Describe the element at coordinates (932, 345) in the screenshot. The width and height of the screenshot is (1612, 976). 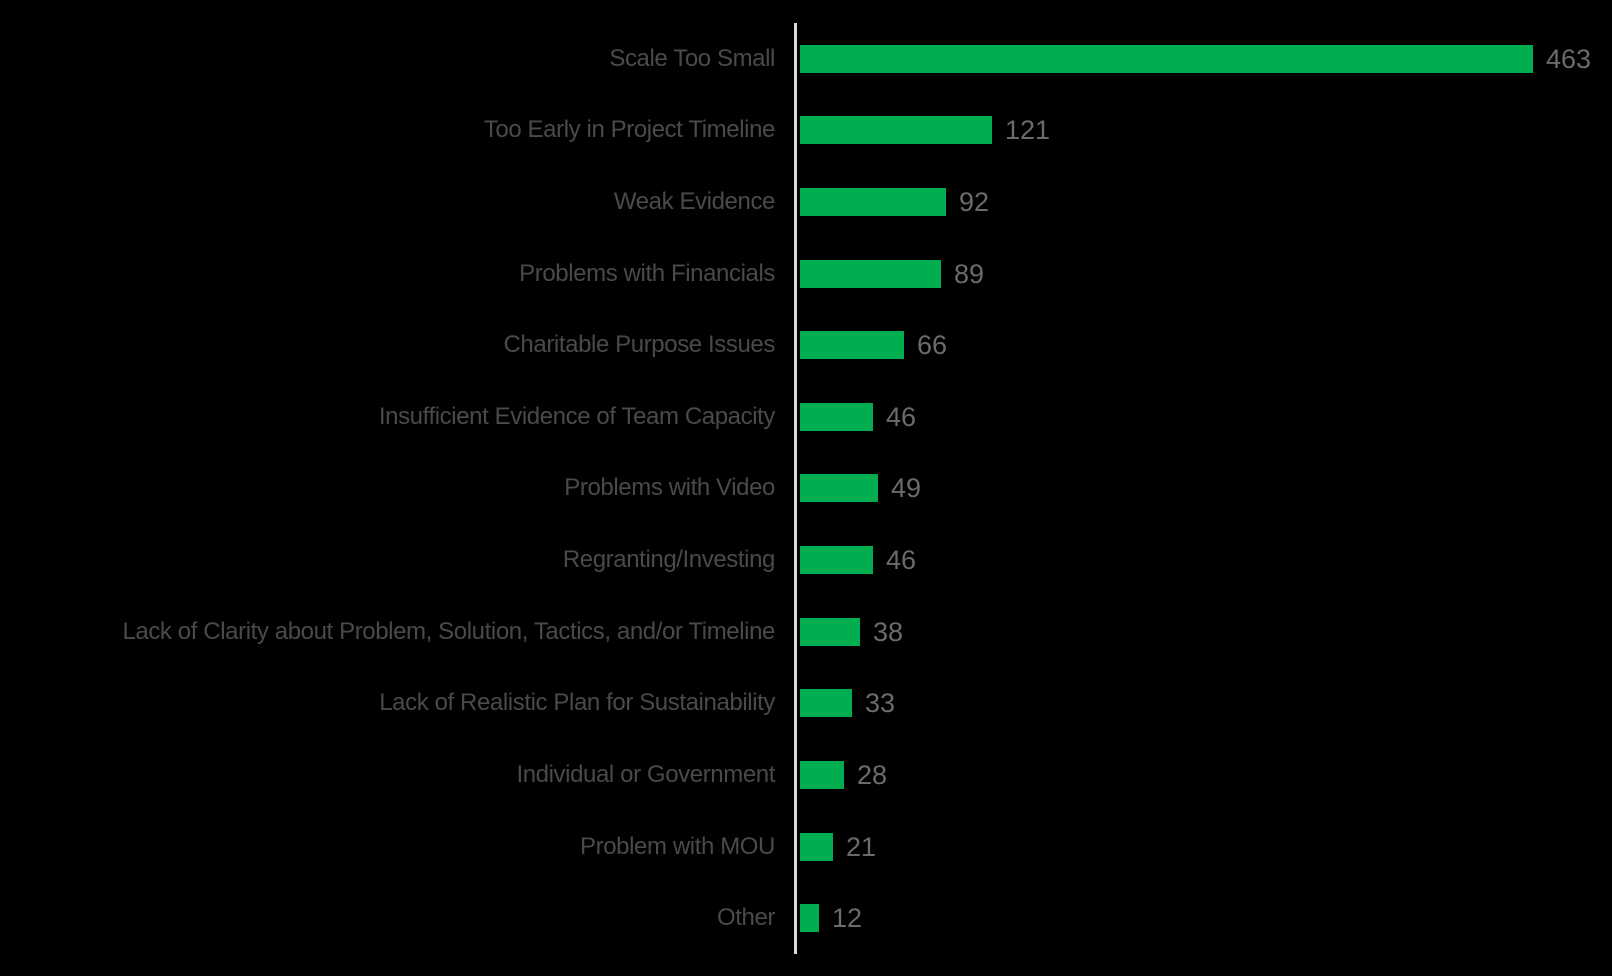
I see `value-label: 66` at that location.